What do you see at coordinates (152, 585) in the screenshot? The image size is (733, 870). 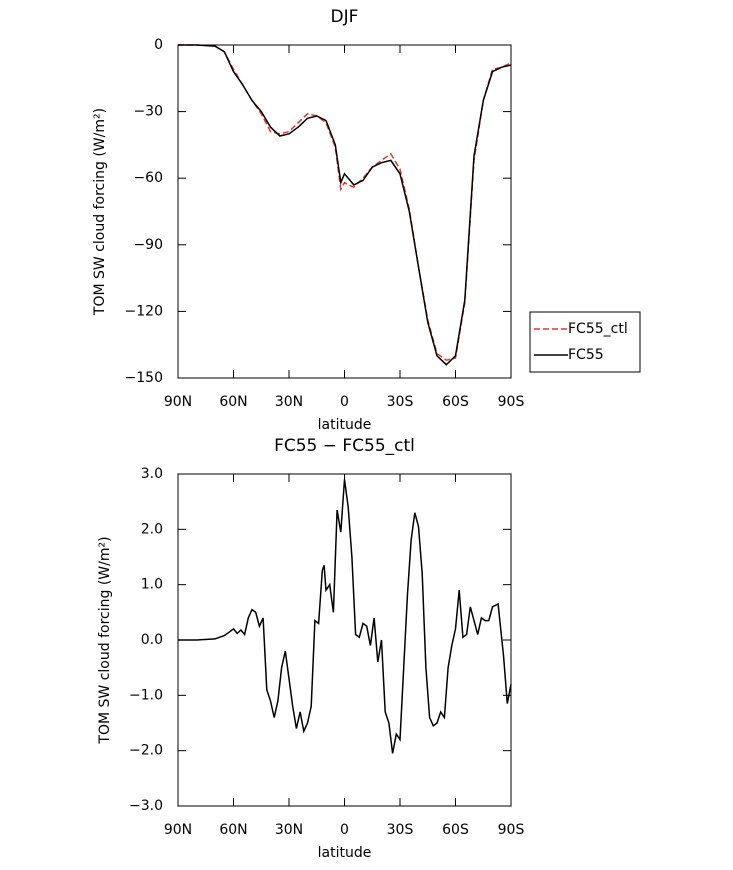 I see `y-tick-label: 1.0` at bounding box center [152, 585].